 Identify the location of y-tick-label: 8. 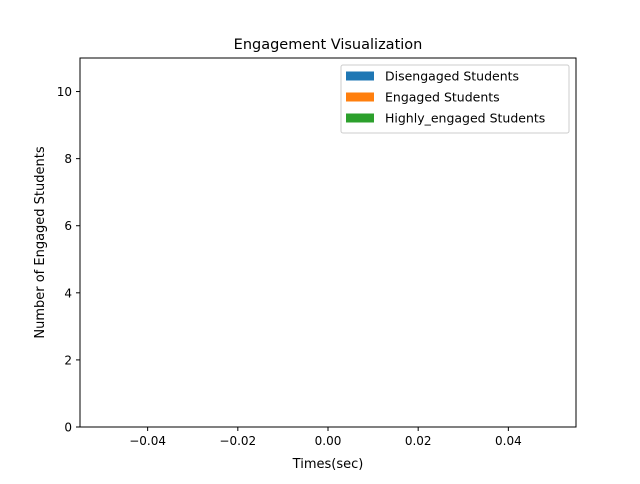
(68, 159).